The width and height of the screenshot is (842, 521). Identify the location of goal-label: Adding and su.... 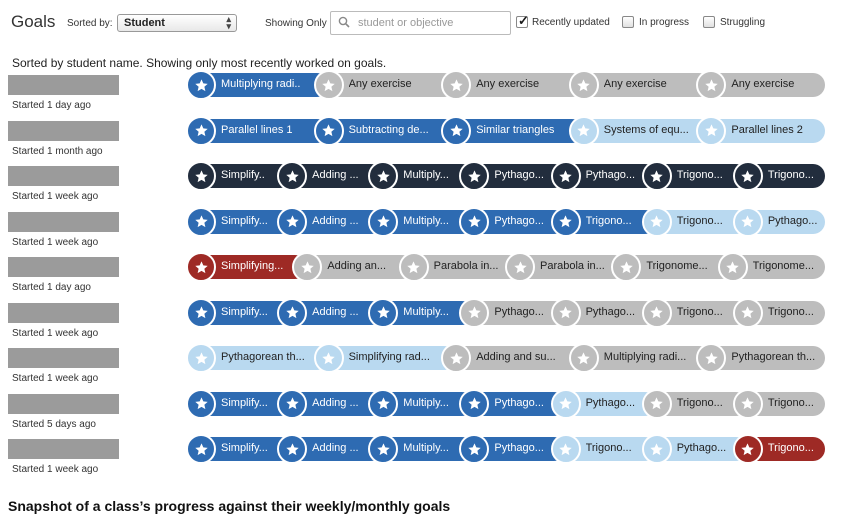
(516, 357).